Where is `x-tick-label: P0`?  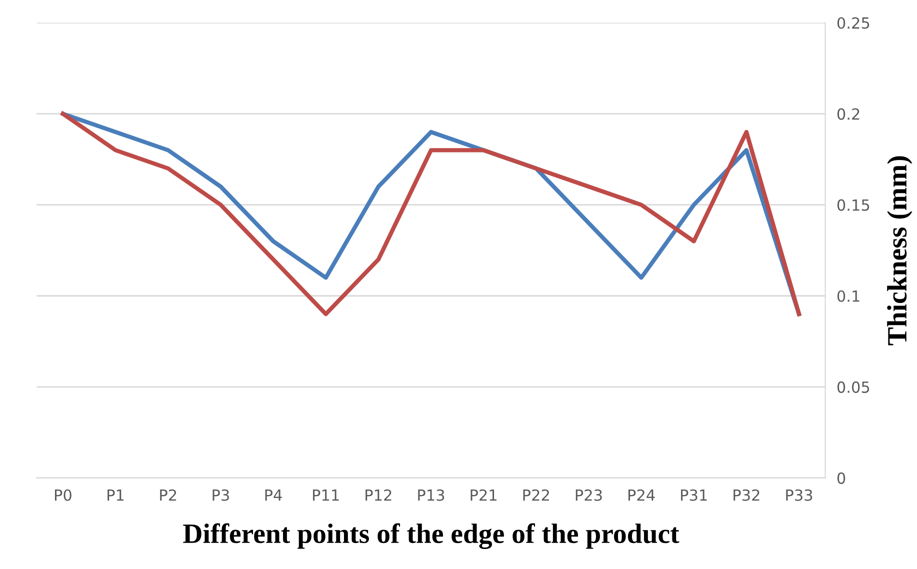
x-tick-label: P0 is located at coordinates (63, 495).